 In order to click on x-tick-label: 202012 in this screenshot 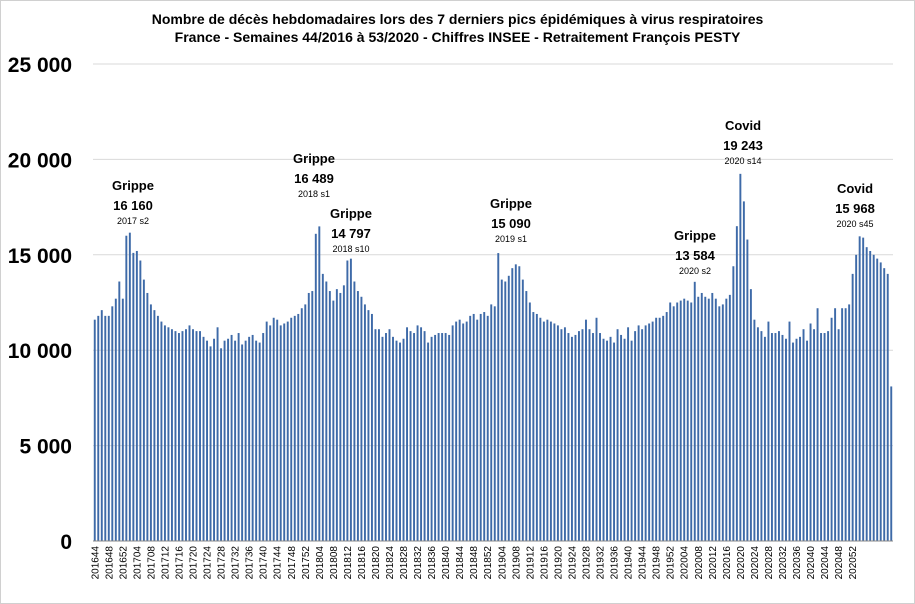, I will do `click(713, 563)`.